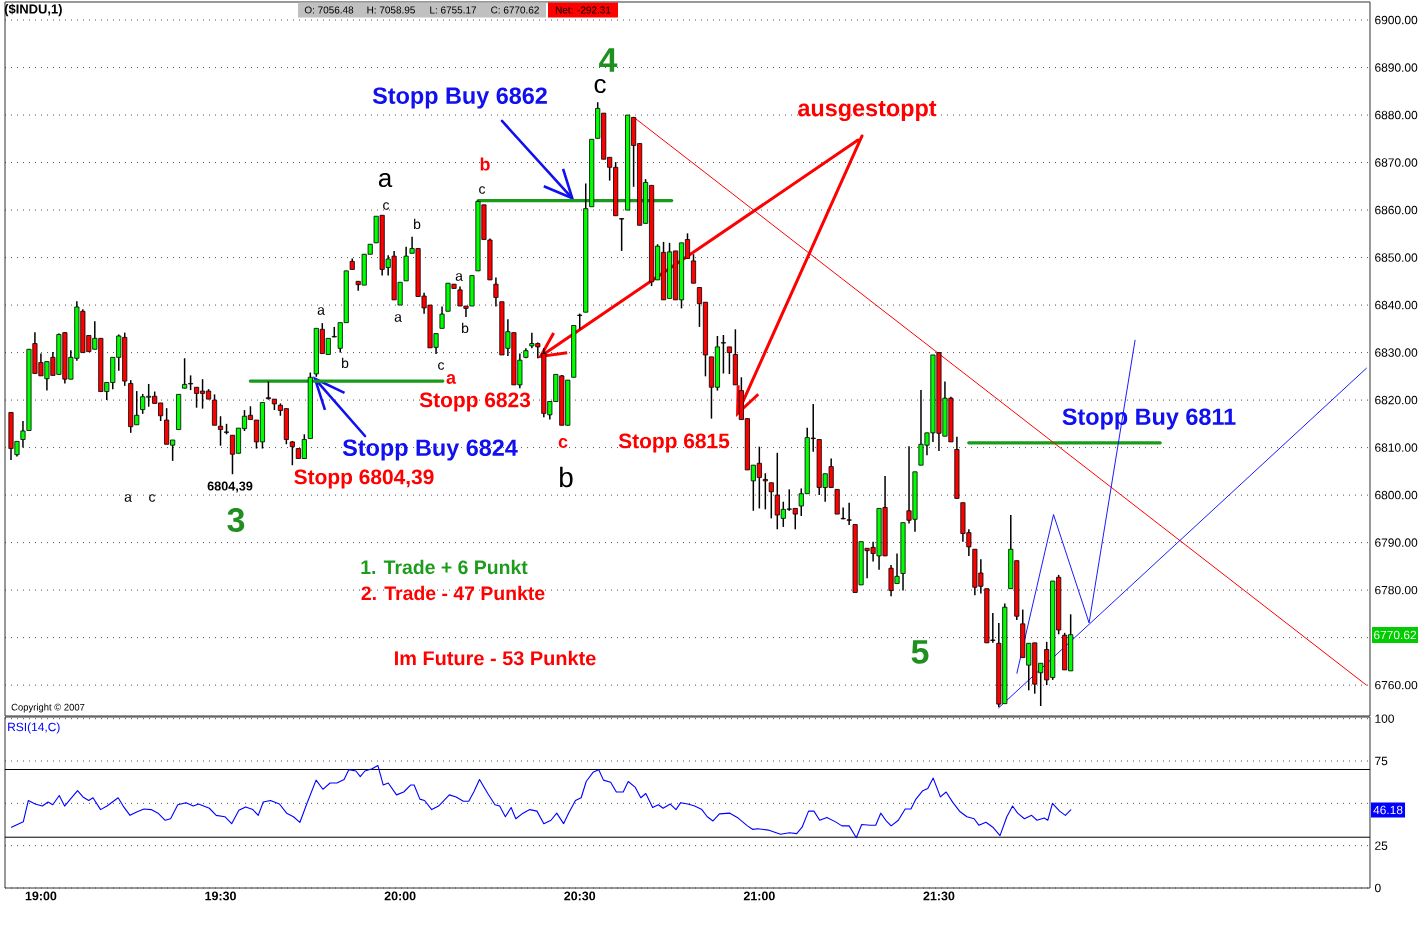  I want to click on annotation: Stopp 6815, so click(674, 443).